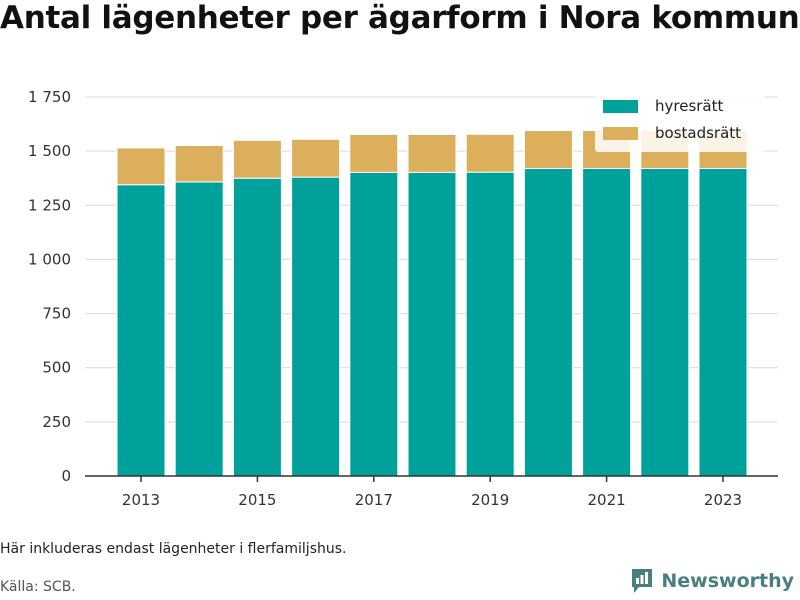 The height and width of the screenshot is (600, 800). What do you see at coordinates (665, 322) in the screenshot?
I see `bar-hyresrätt-2022` at bounding box center [665, 322].